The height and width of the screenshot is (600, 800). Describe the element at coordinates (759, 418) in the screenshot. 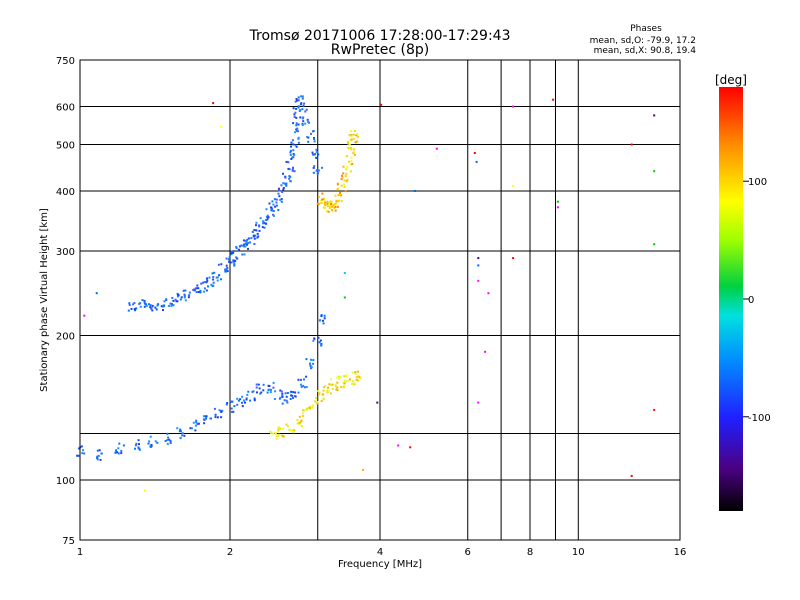

I see `colorbar-tick-label: -100` at that location.